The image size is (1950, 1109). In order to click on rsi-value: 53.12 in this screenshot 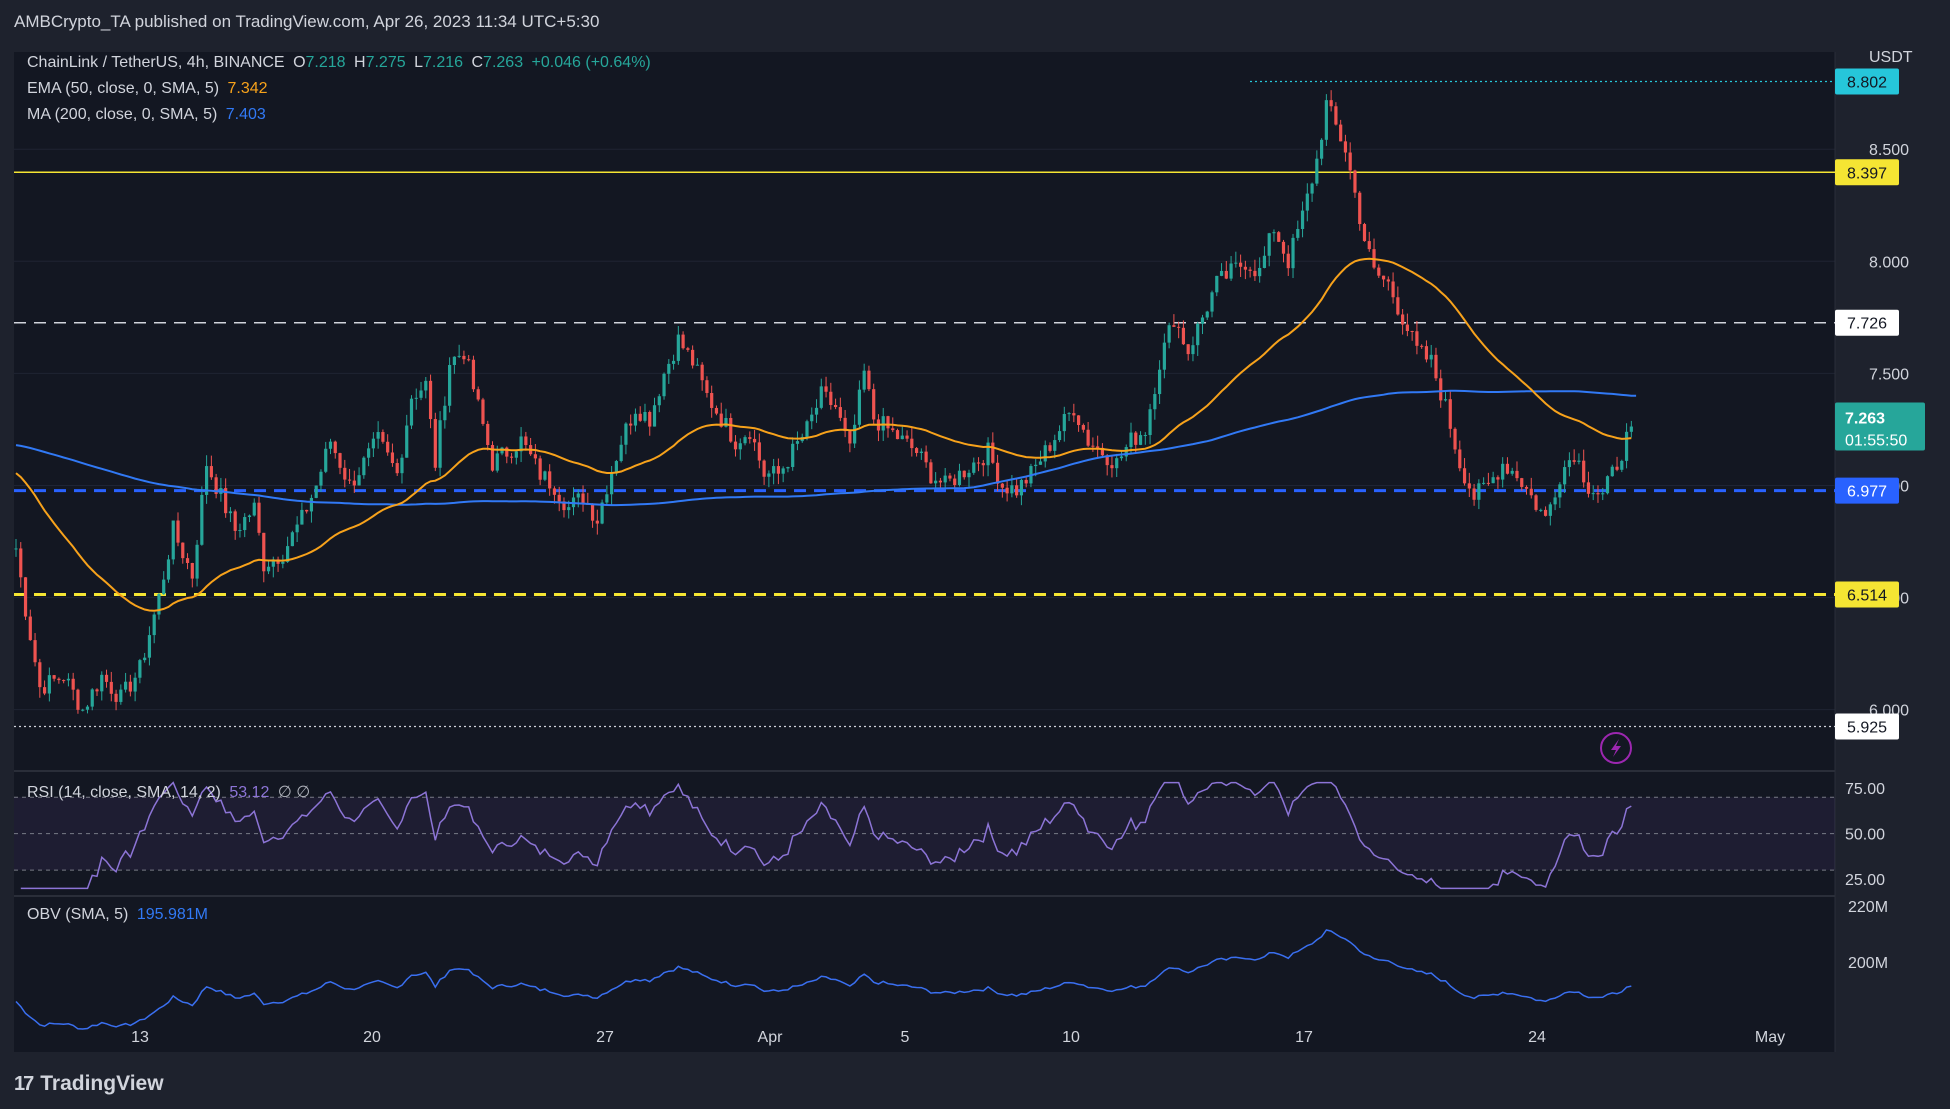, I will do `click(249, 792)`.